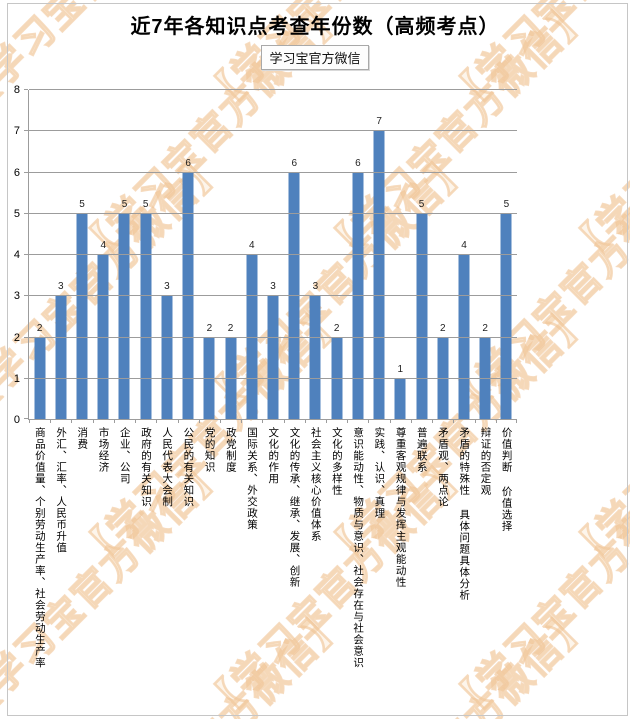 This screenshot has width=630, height=719. I want to click on bar-column: 3 外汇、汇率、人民币升值, so click(60, 321).